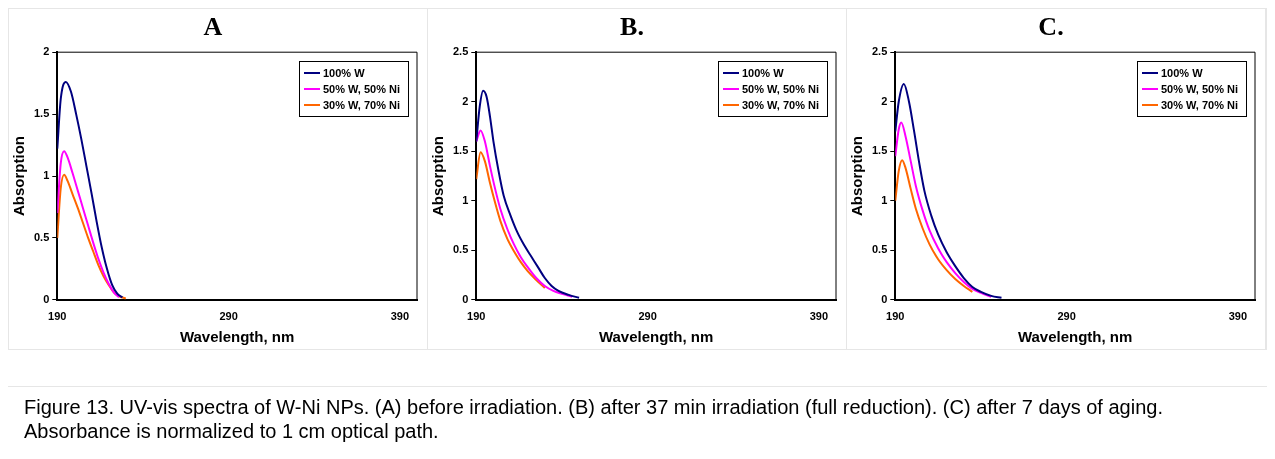  What do you see at coordinates (593, 419) in the screenshot?
I see `caption: Figure 13. UV-vis spectra of W-Ni NPs. (A) before irradiation. (B) after 37 min irradiation (full reduction). (C) after 7 days of aging. Absorbance is normalized to 1 cm optical path.` at bounding box center [593, 419].